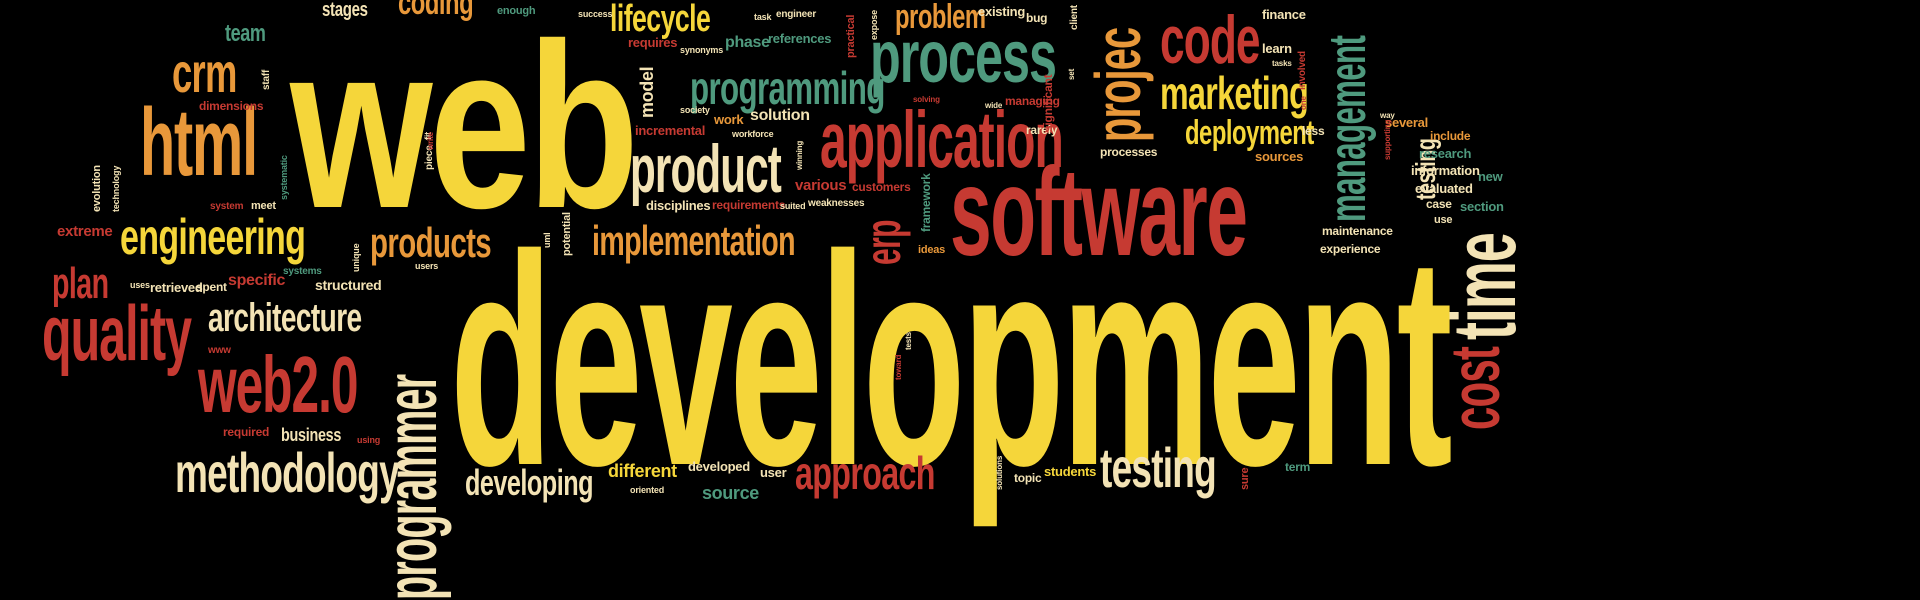 The height and width of the screenshot is (600, 1920). Describe the element at coordinates (1284, 14) in the screenshot. I see `word-finance: finance` at that location.